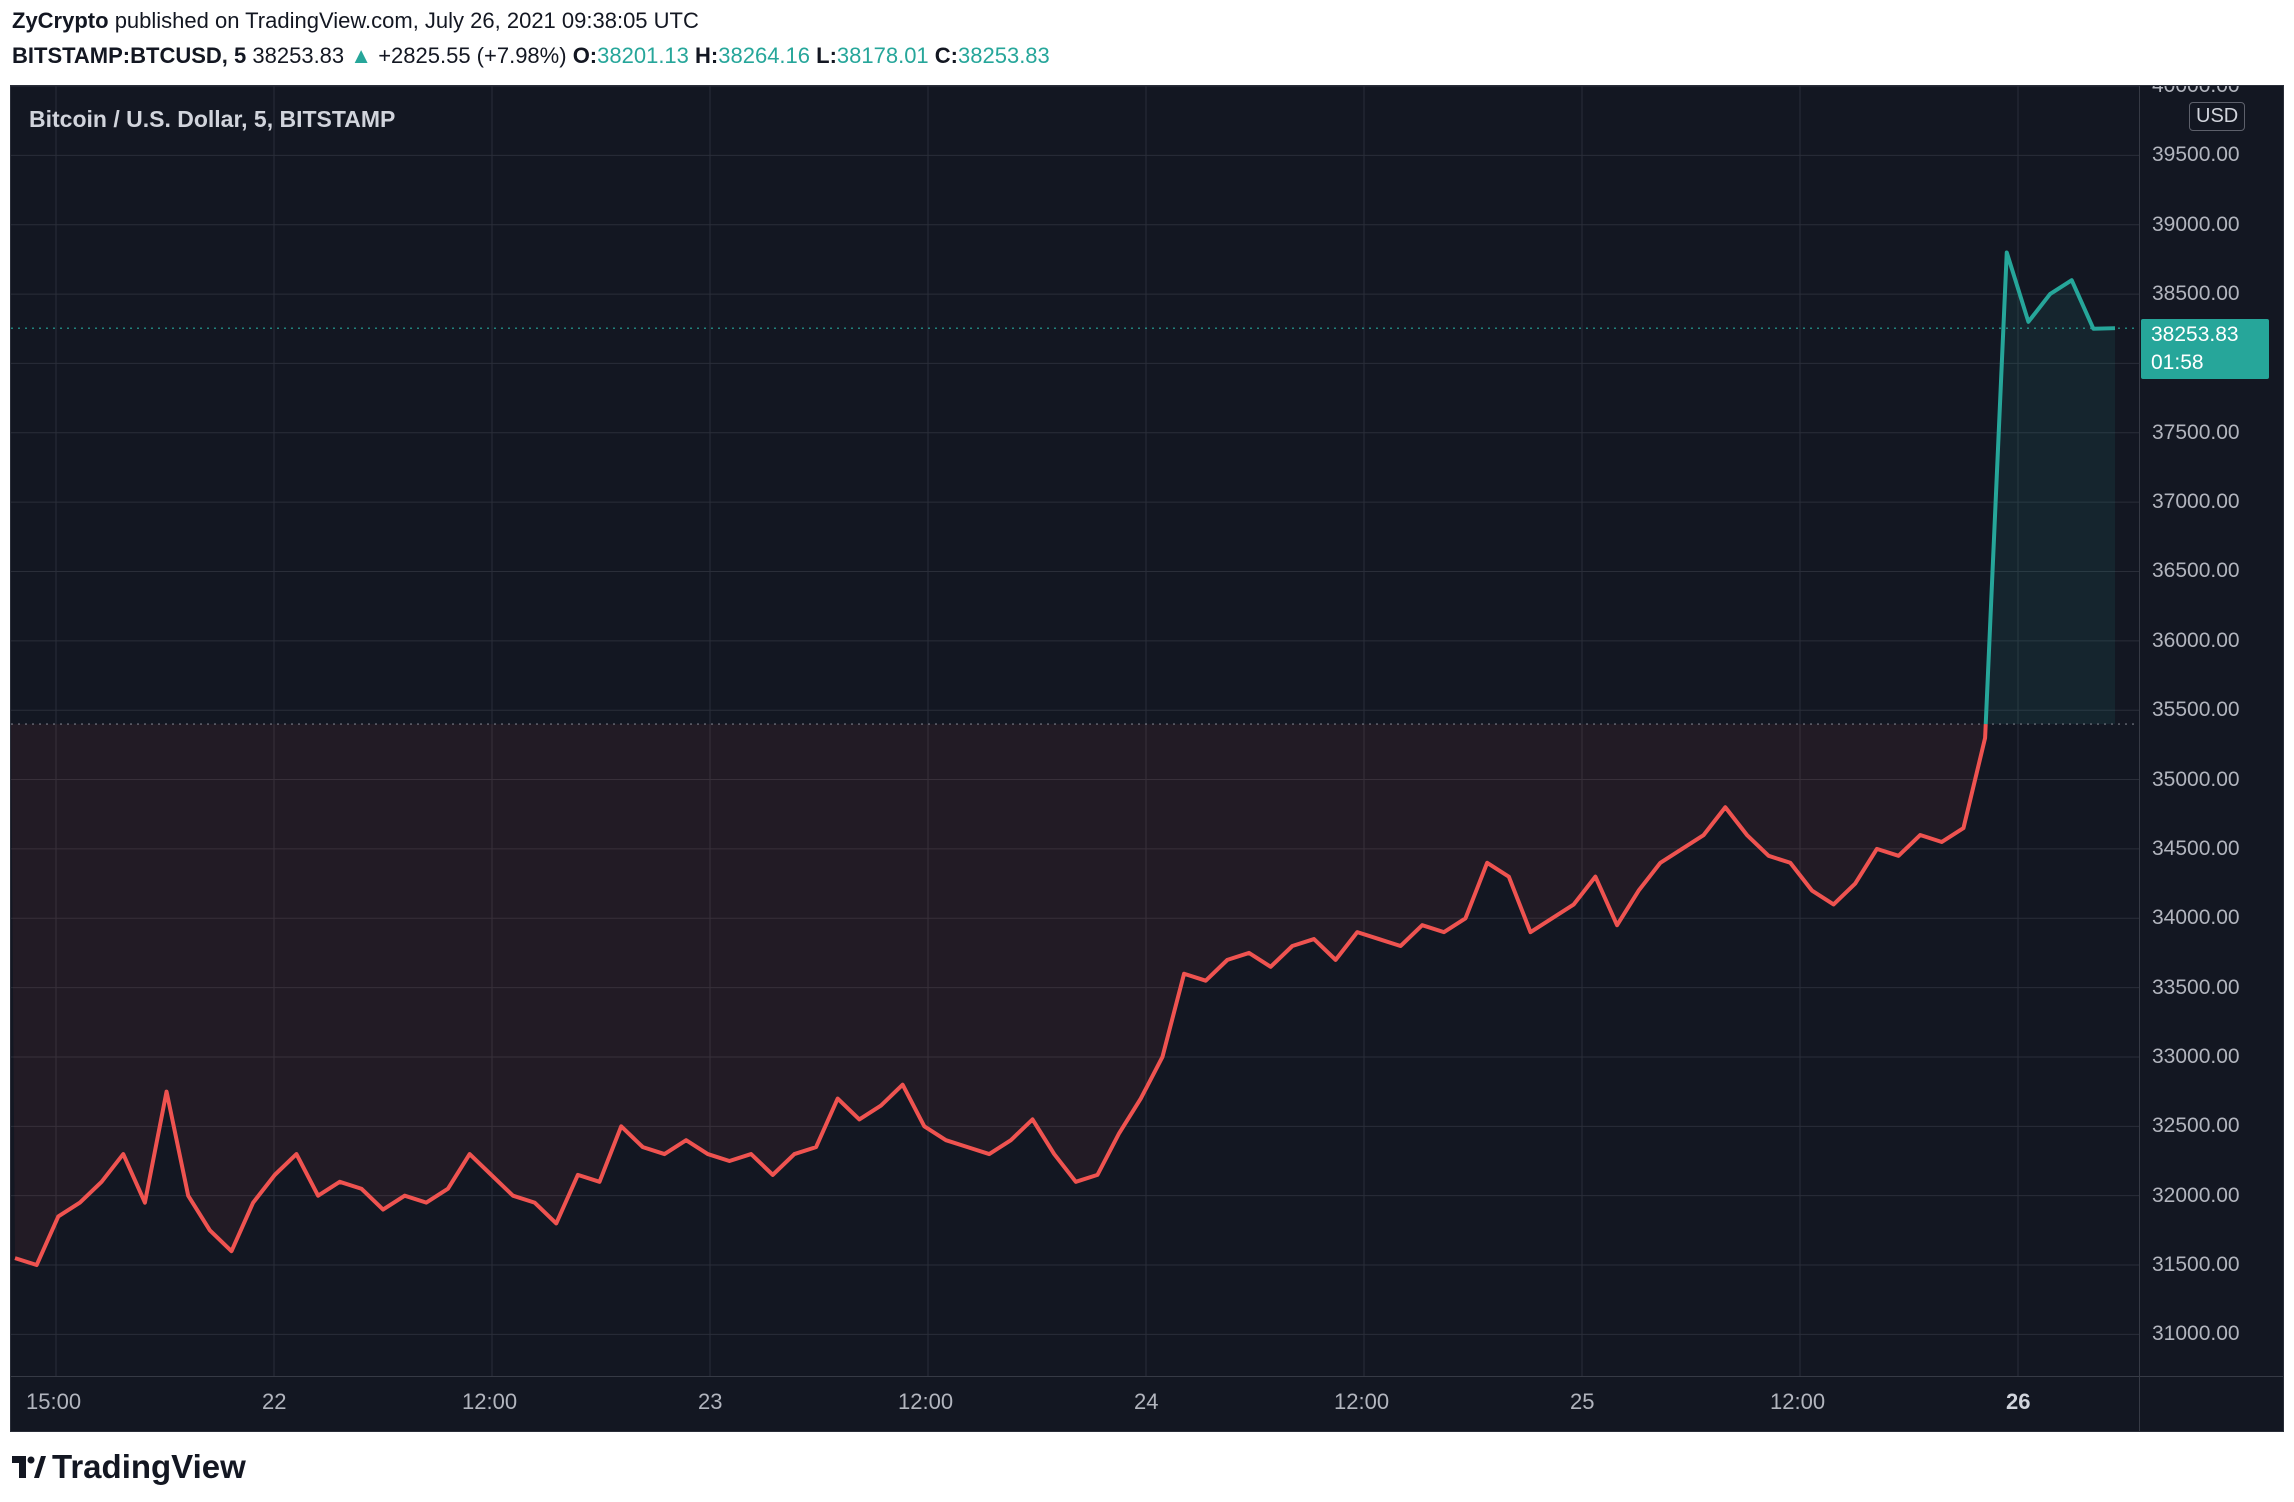 The width and height of the screenshot is (2294, 1502). Describe the element at coordinates (2018, 1401) in the screenshot. I see `time-tick-label: 26` at that location.